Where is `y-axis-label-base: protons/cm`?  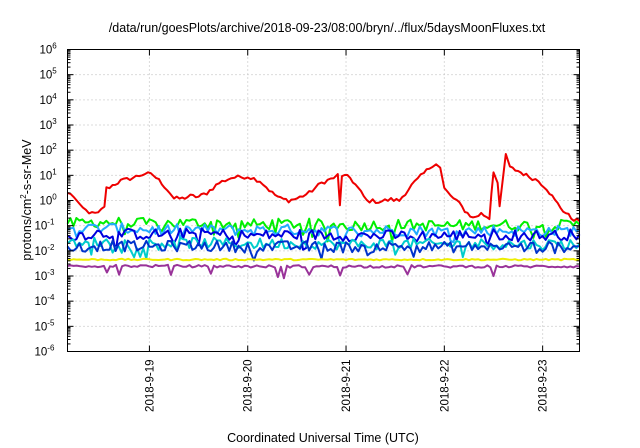 y-axis-label-base: protons/cm is located at coordinates (27, 230).